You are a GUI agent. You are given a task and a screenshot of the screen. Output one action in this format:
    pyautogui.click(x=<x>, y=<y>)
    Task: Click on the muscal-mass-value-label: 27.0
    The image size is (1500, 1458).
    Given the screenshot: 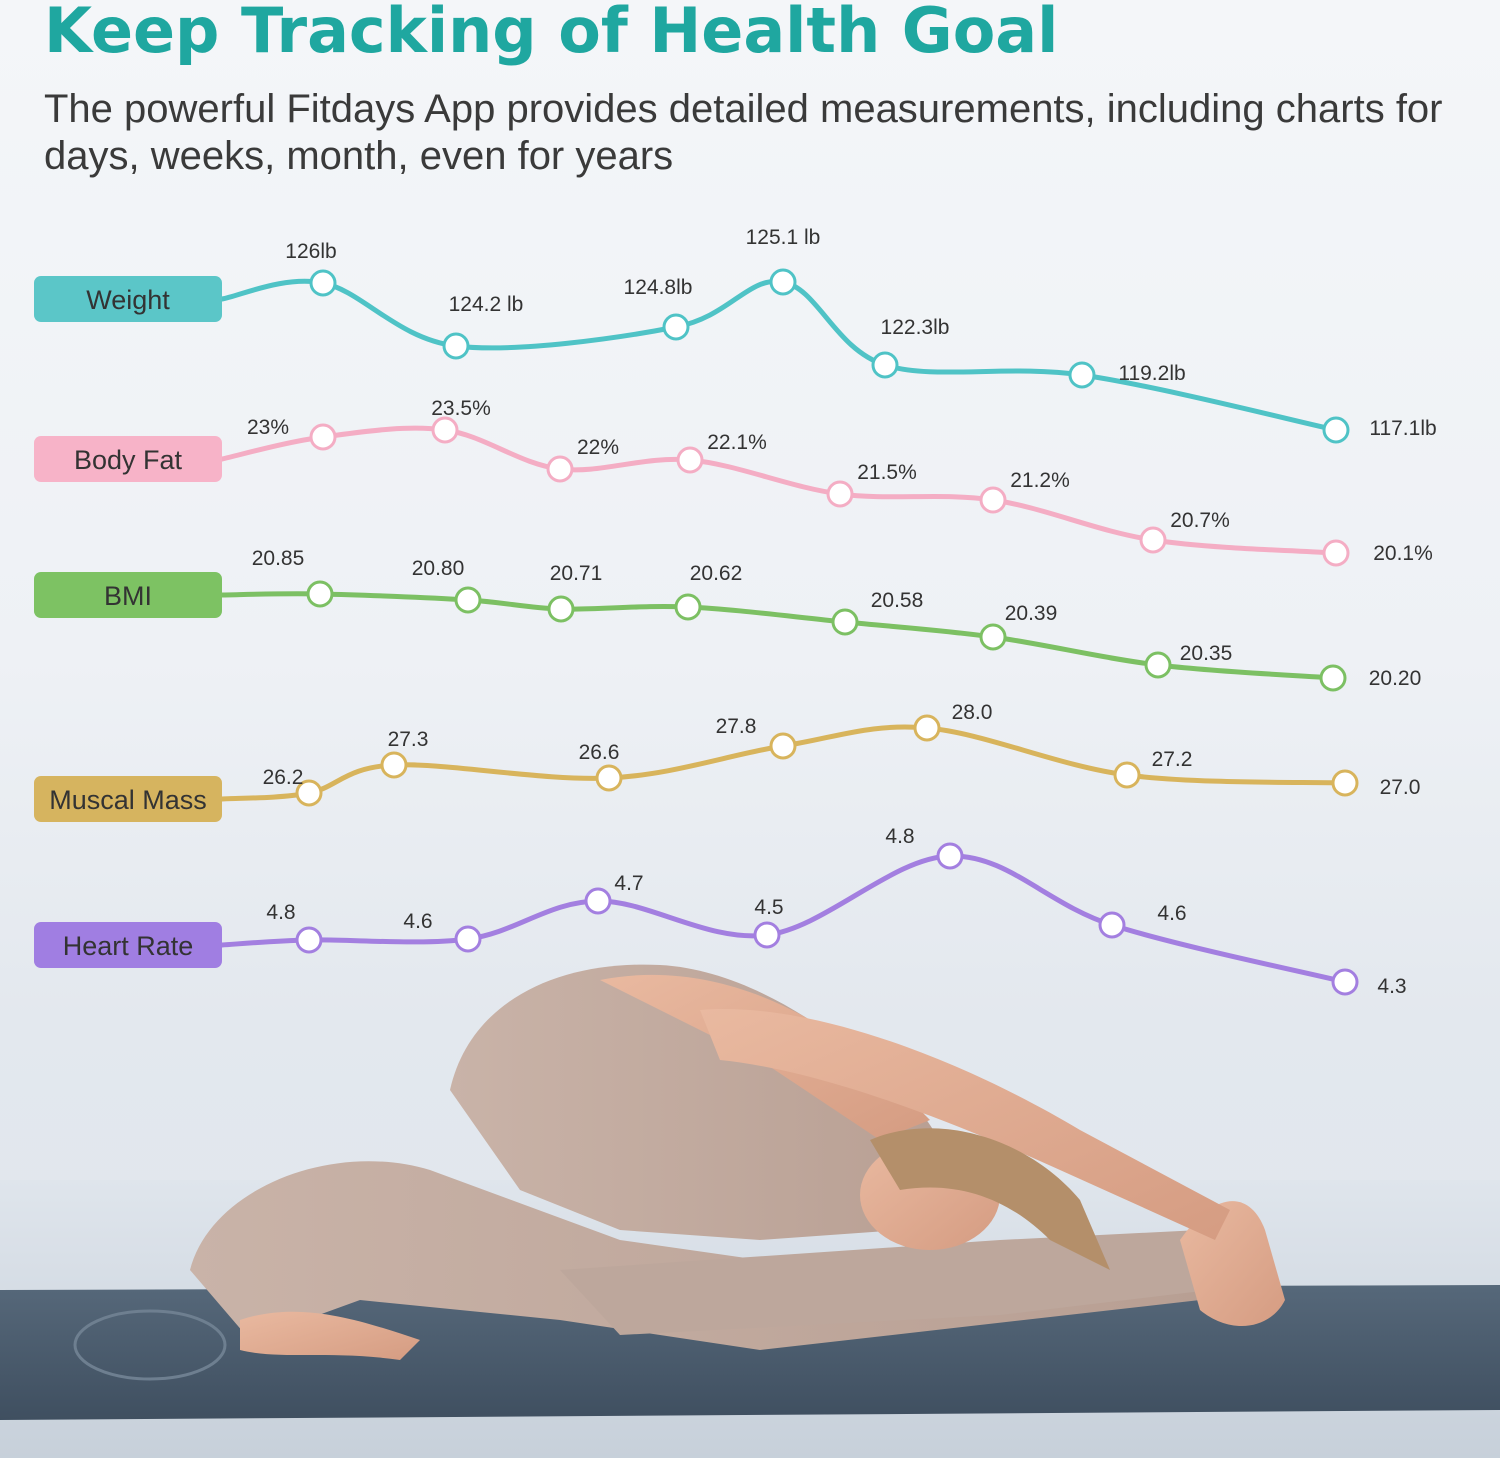 What is the action you would take?
    pyautogui.click(x=1400, y=787)
    